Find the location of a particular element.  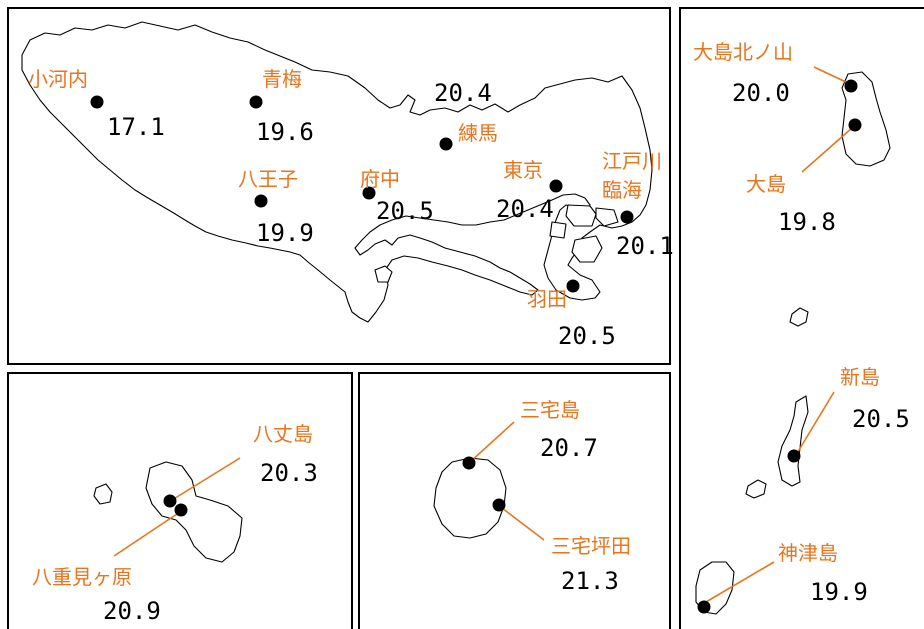

panel-miyakejima is located at coordinates (514, 500).